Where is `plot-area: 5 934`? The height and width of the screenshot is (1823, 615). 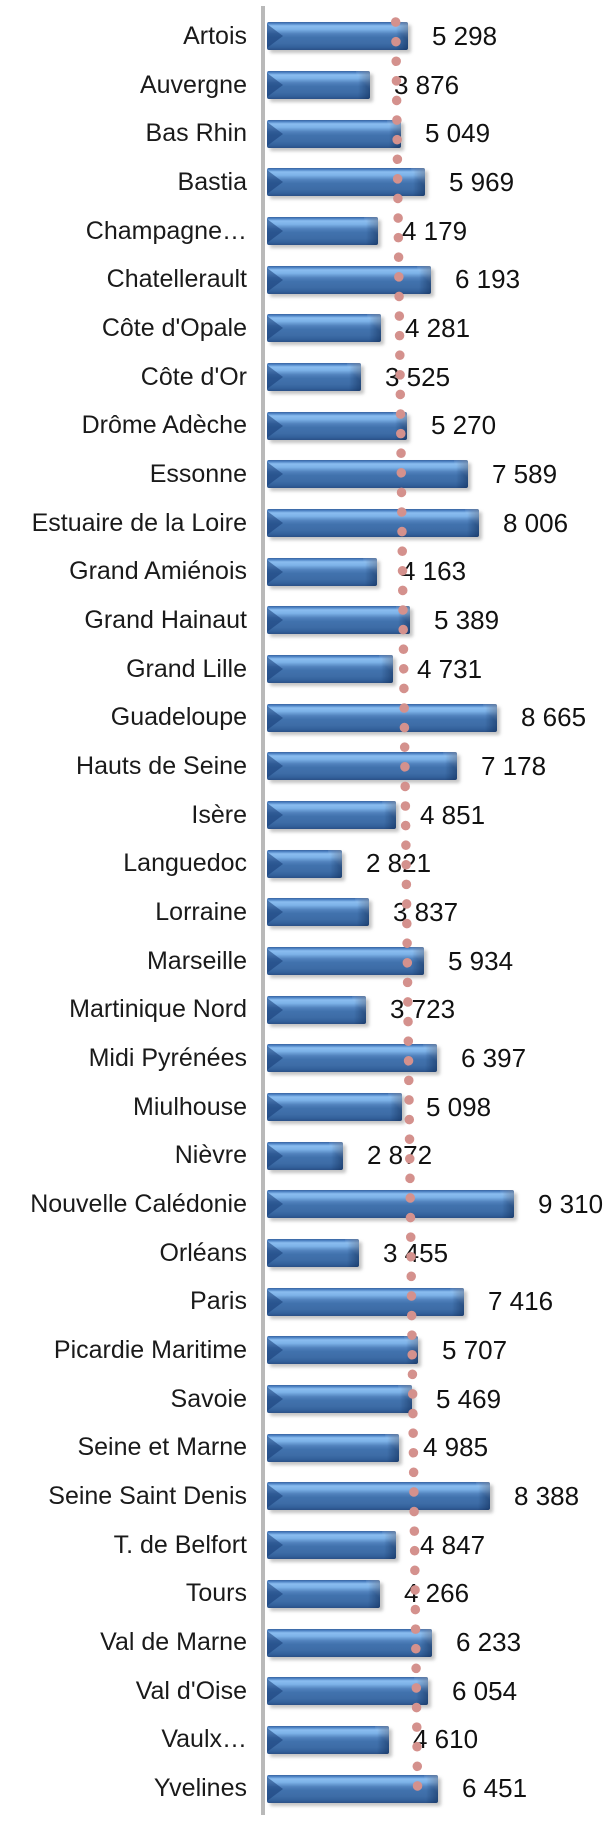
plot-area: 5 934 is located at coordinates (438, 961).